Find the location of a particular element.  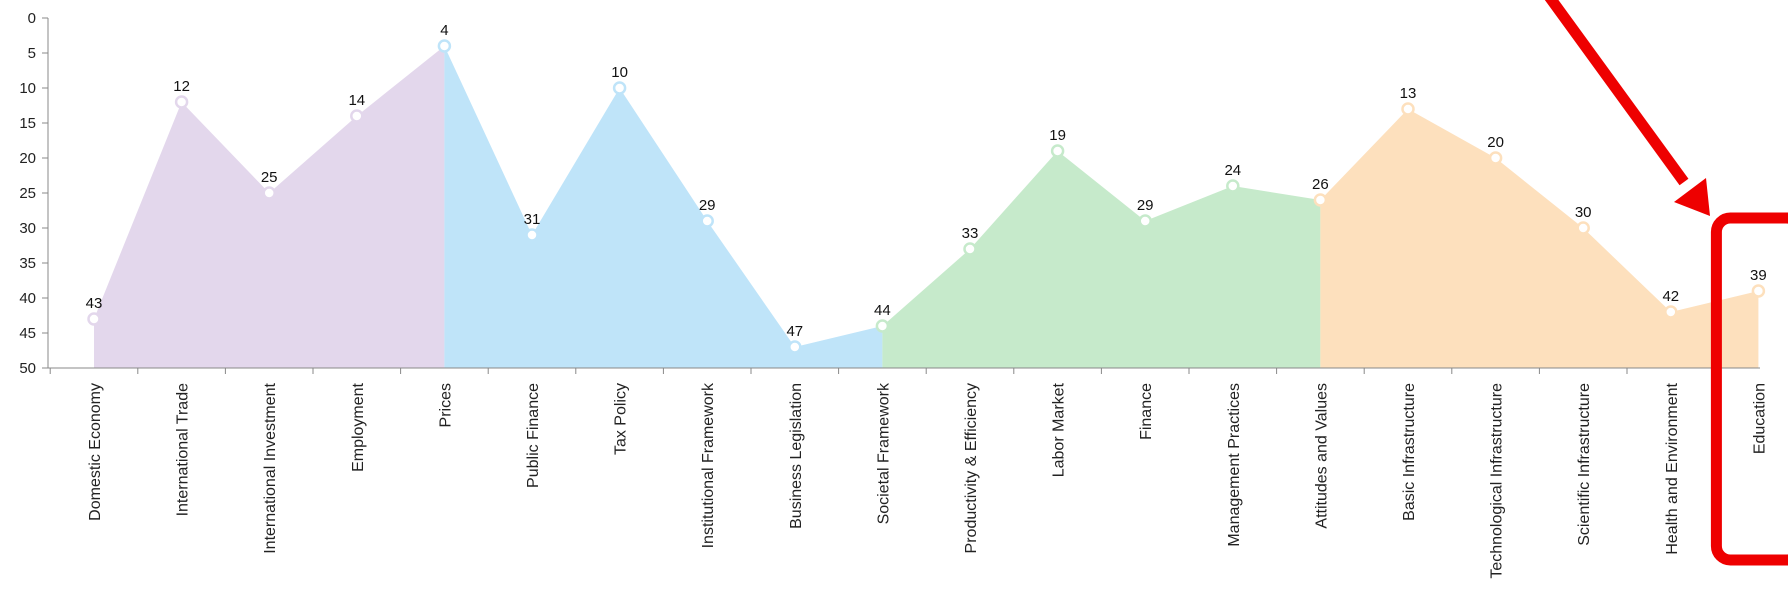

data-label: 44 is located at coordinates (882, 310).